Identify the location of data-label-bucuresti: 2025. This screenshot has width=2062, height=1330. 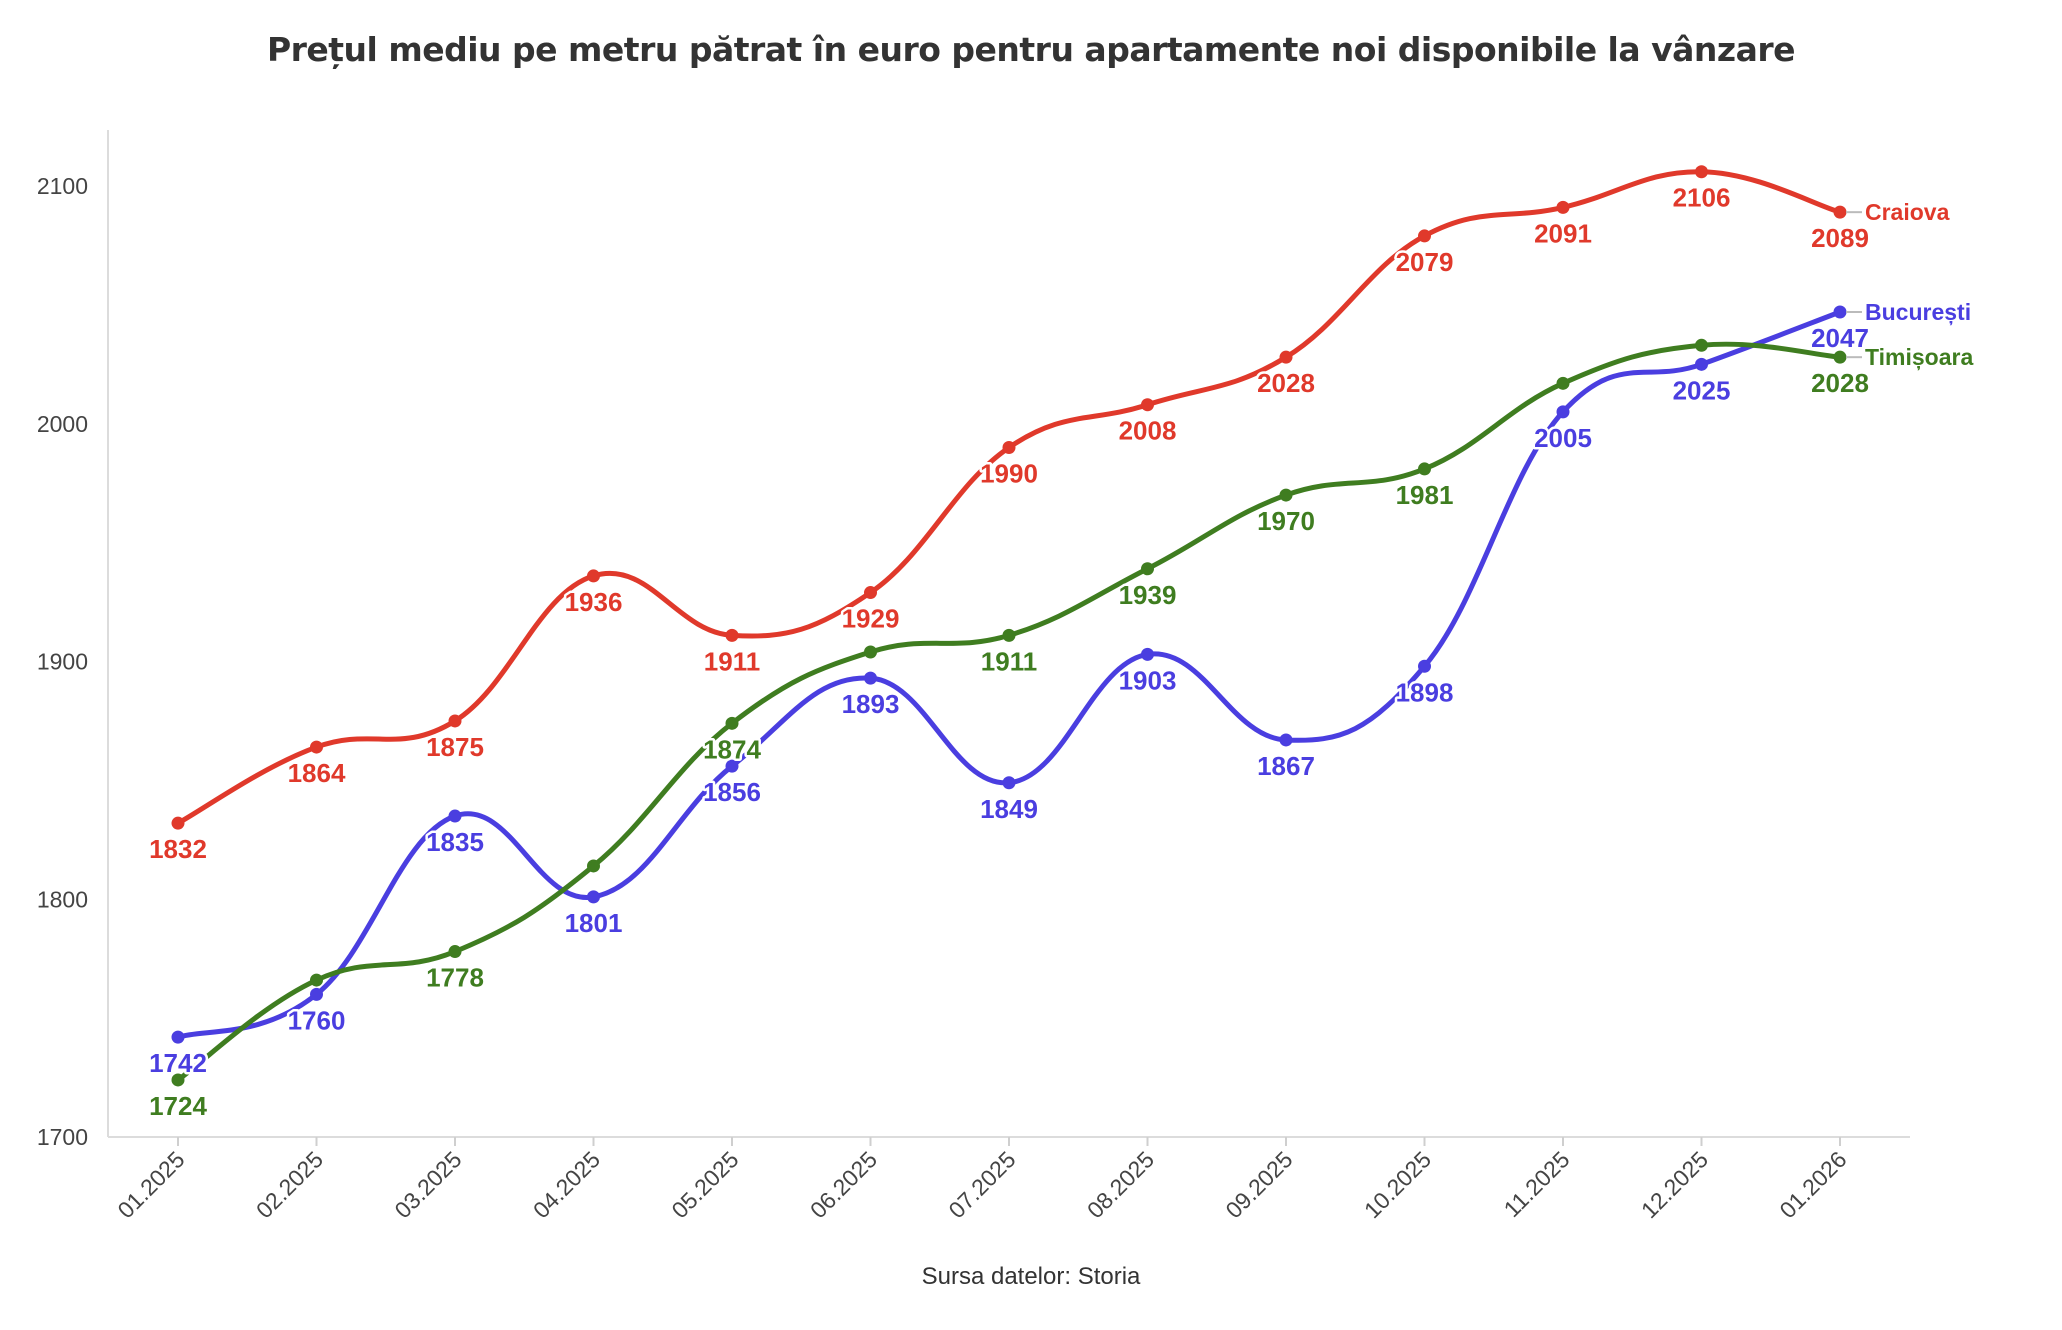
(1702, 390).